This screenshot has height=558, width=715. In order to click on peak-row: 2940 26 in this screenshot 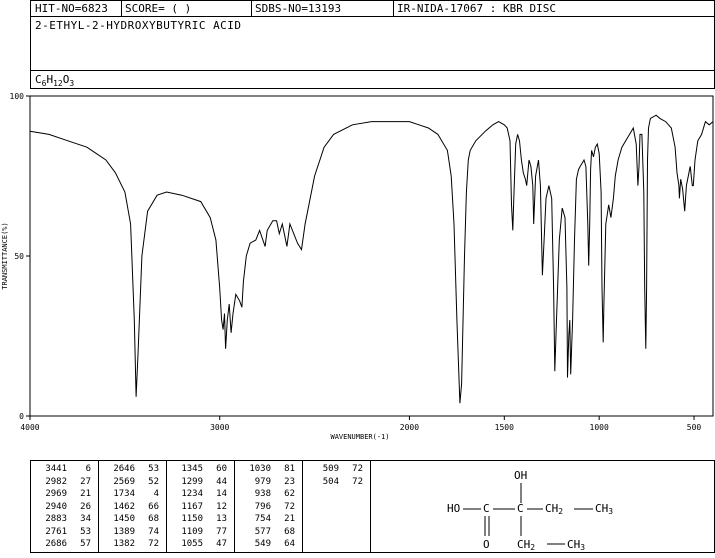, I will do `click(64, 507)`.